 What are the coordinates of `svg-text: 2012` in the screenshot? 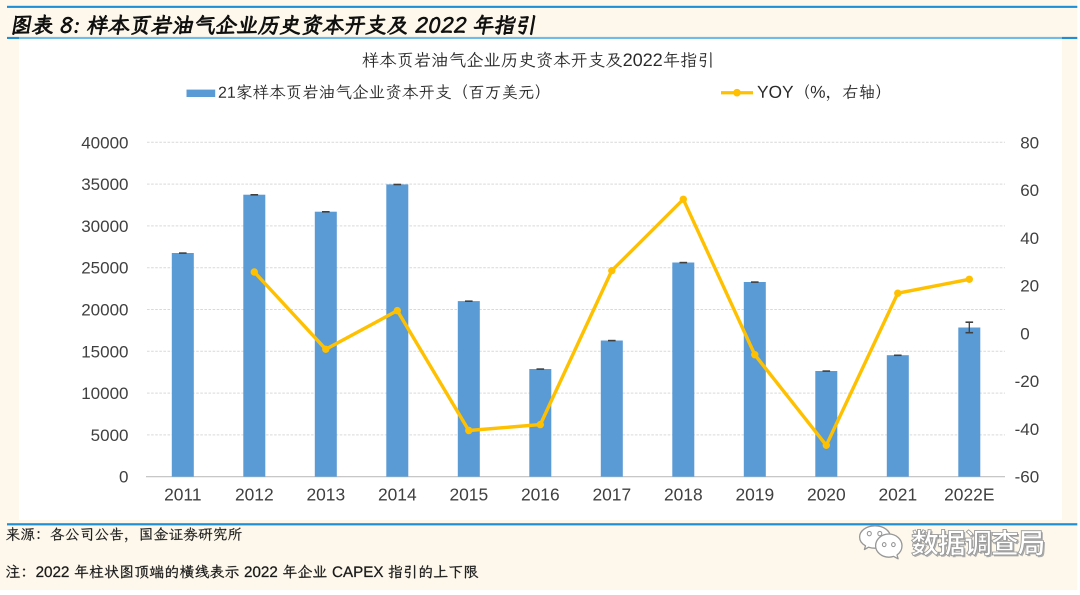 It's located at (254, 495).